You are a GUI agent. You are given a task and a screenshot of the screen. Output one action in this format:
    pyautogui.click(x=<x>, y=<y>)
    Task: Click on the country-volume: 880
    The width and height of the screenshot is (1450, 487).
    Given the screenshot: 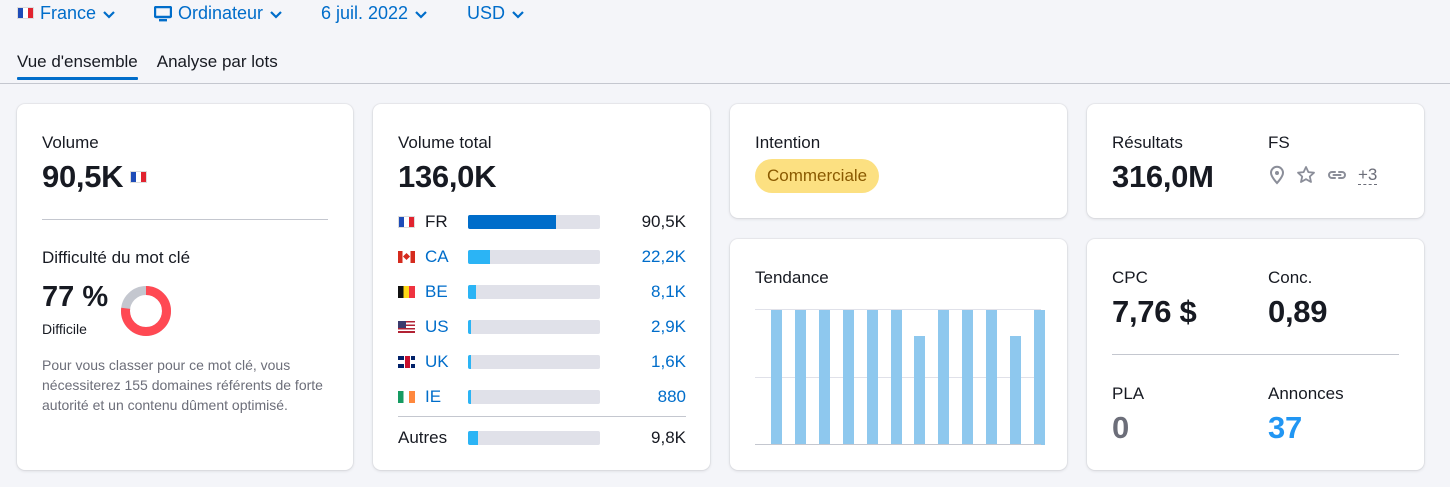 What is the action you would take?
    pyautogui.click(x=671, y=396)
    